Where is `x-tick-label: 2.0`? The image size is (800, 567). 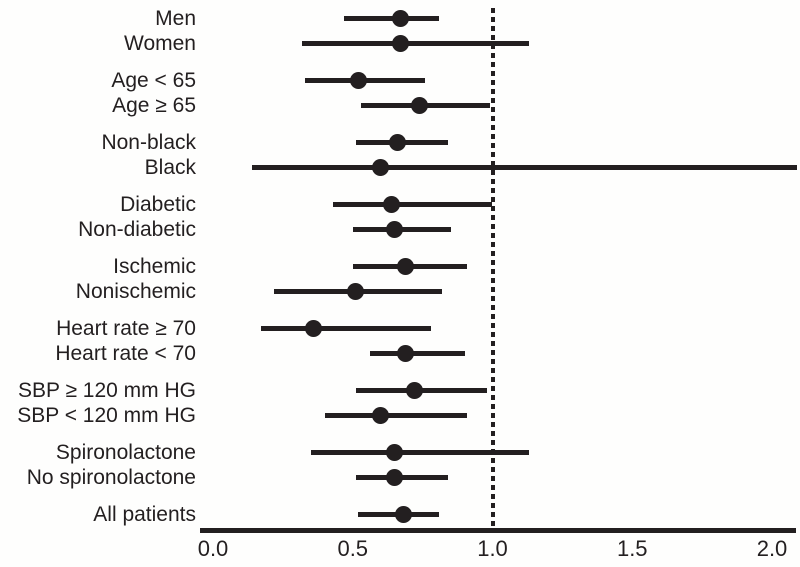
x-tick-label: 2.0 is located at coordinates (772, 548).